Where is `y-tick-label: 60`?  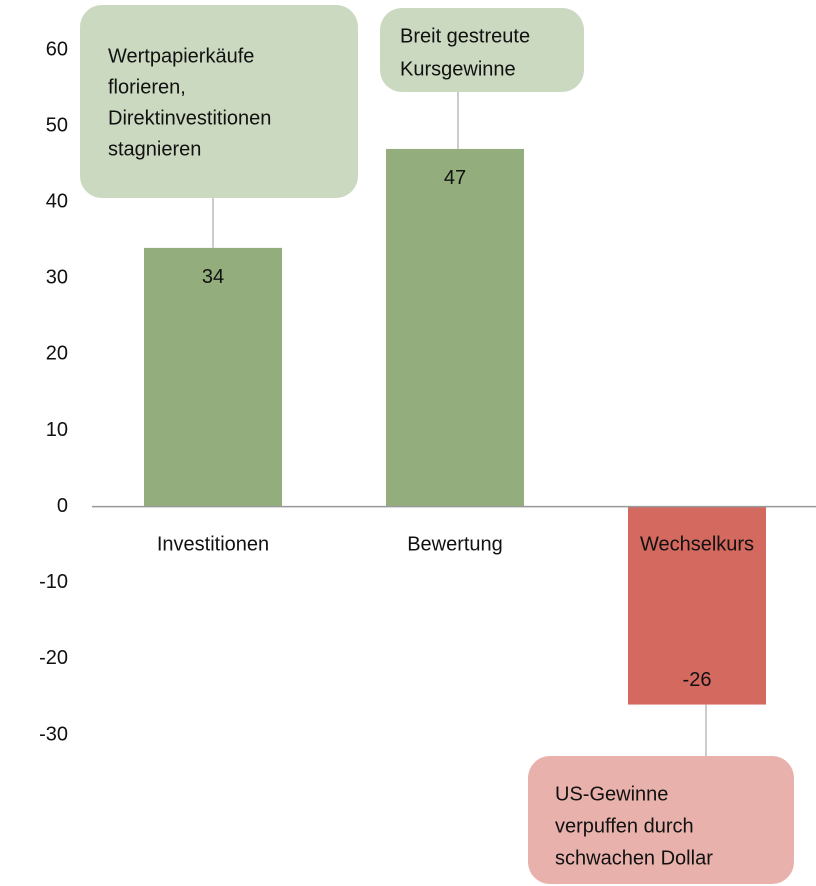 y-tick-label: 60 is located at coordinates (57, 49).